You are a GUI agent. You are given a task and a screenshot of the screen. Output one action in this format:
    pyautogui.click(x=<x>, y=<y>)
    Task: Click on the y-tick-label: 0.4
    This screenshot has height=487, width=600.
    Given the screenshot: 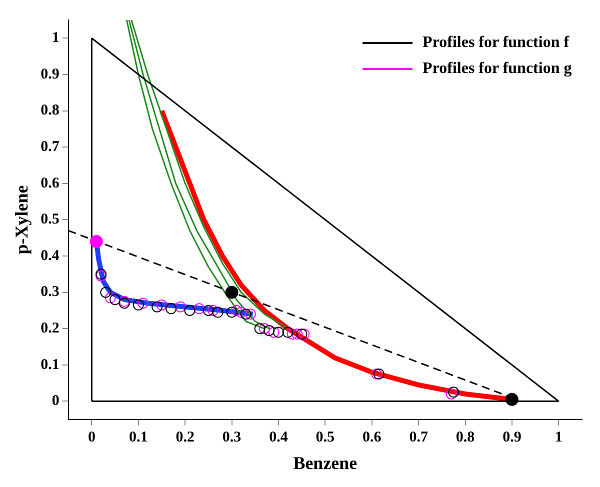 What is the action you would take?
    pyautogui.click(x=50, y=256)
    